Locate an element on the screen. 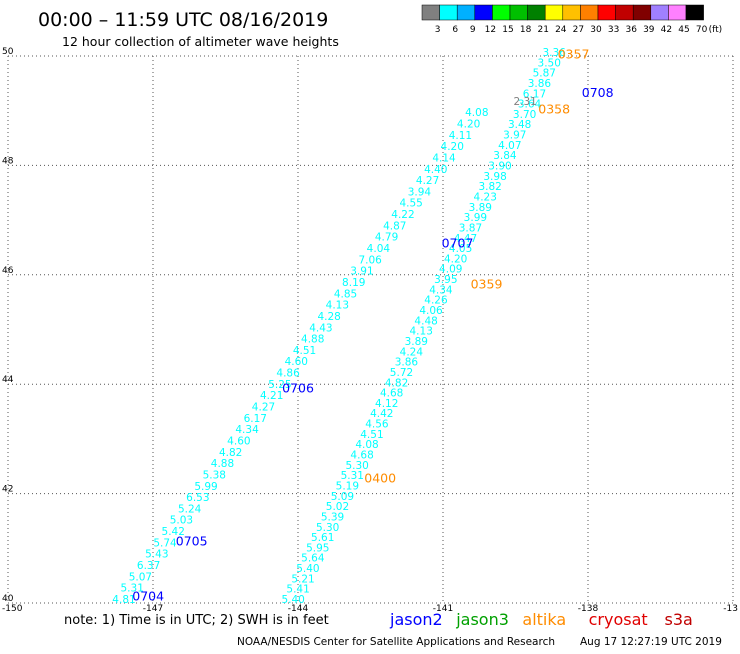 Image resolution: width=740 pixels, height=654 pixels. swh-value: 4.22 is located at coordinates (402, 215).